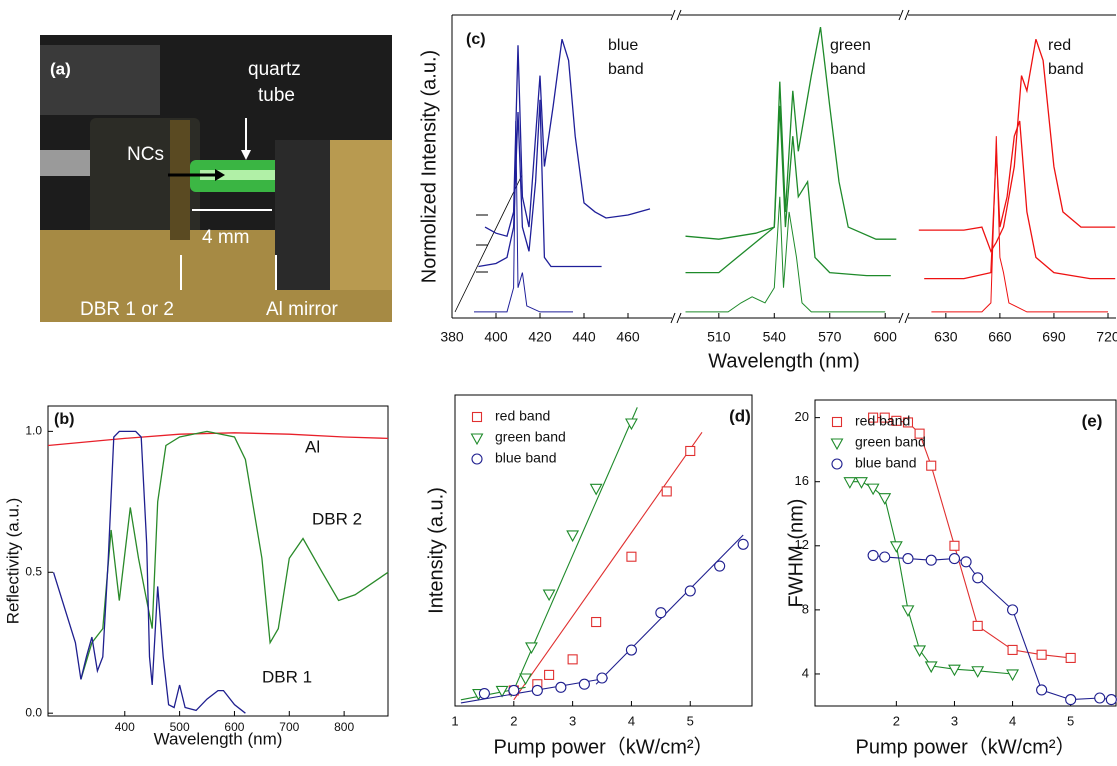 The width and height of the screenshot is (1117, 766). Describe the element at coordinates (436, 550) in the screenshot. I see `y-axis-title: Intensity (a.u.)` at that location.